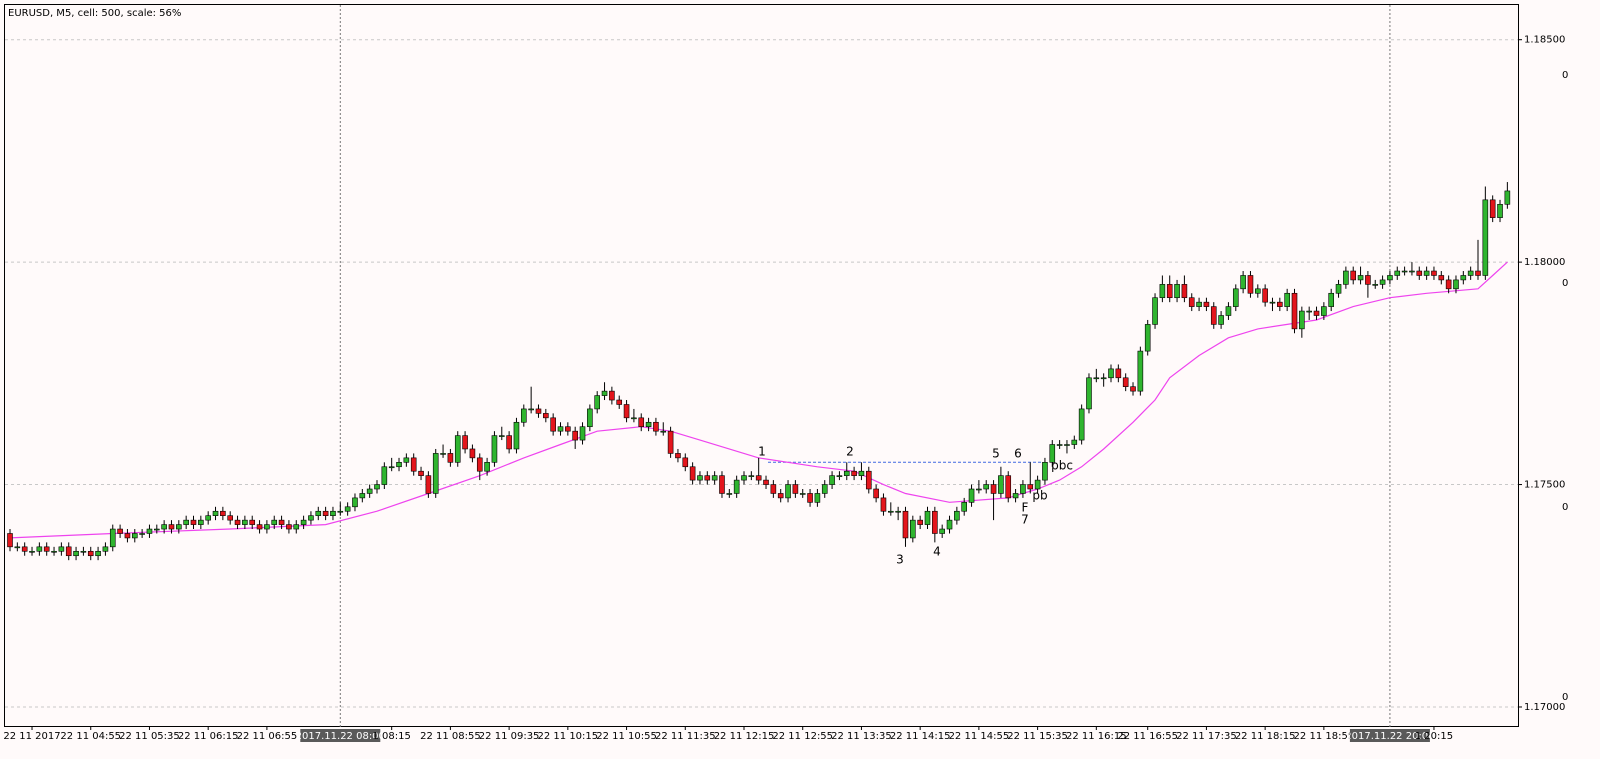  What do you see at coordinates (900, 560) in the screenshot?
I see `annotation: 3` at bounding box center [900, 560].